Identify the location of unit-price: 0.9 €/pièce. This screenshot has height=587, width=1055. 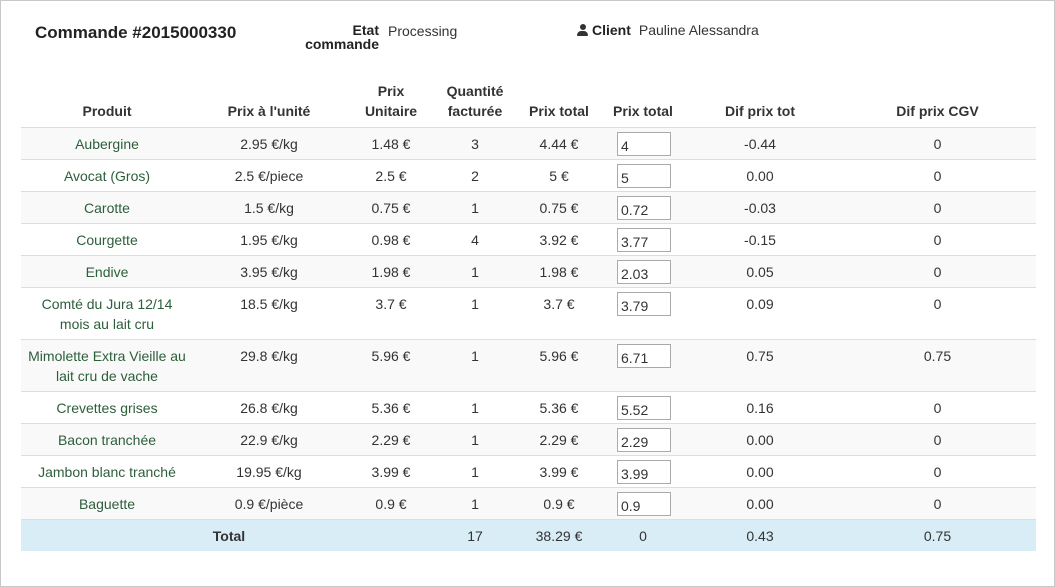
(269, 503).